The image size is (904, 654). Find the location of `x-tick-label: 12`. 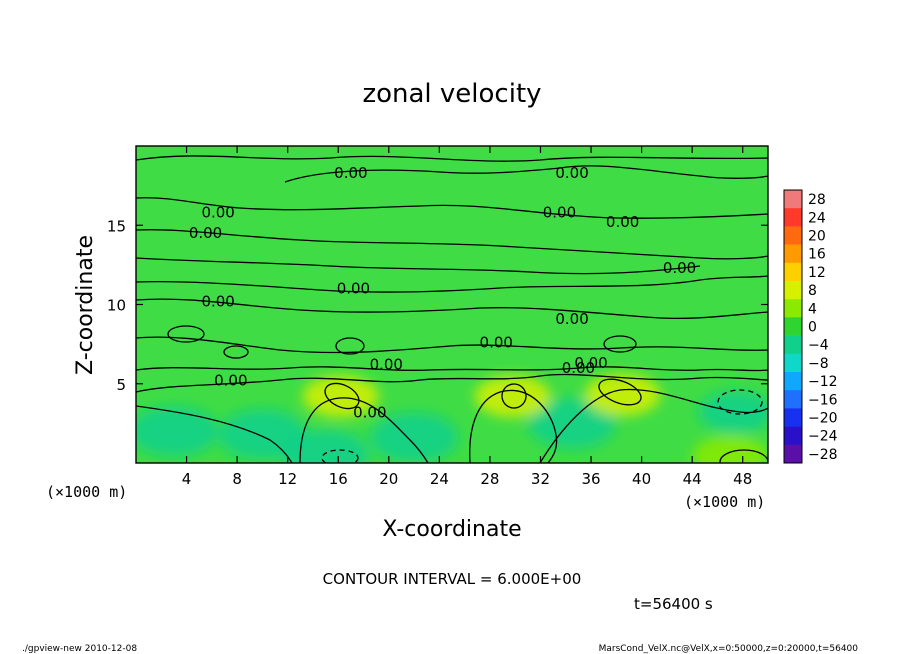

x-tick-label: 12 is located at coordinates (287, 479).